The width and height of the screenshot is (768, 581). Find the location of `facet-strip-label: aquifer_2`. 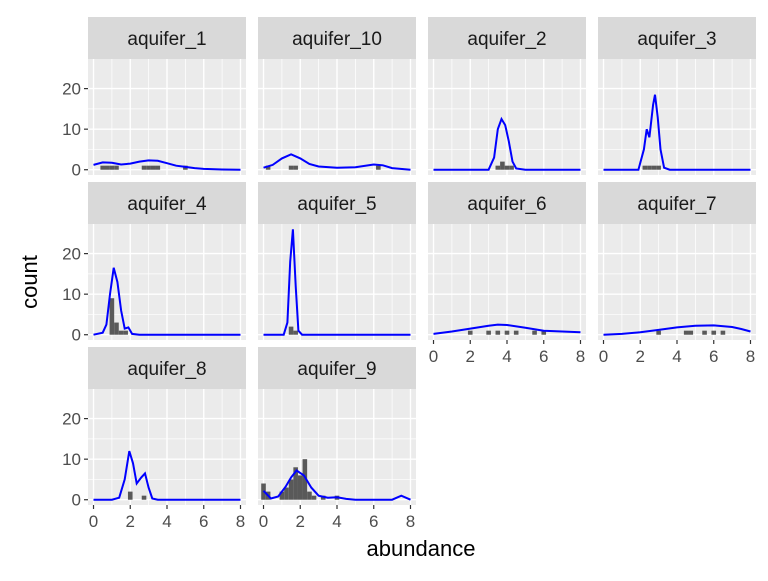

facet-strip-label: aquifer_2 is located at coordinates (506, 39).